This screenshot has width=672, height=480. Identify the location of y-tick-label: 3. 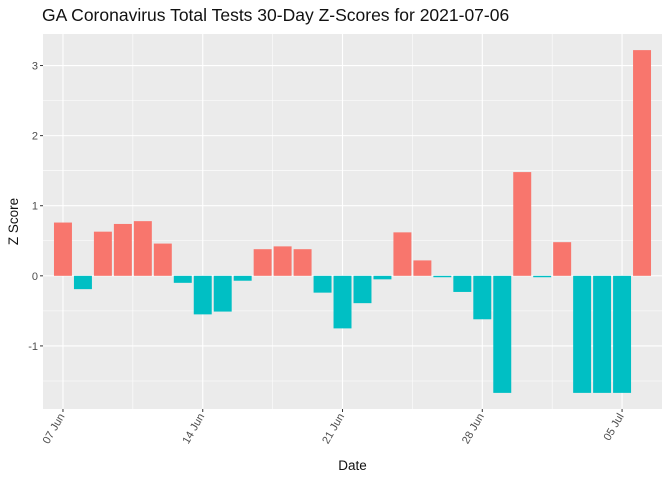
(35, 67).